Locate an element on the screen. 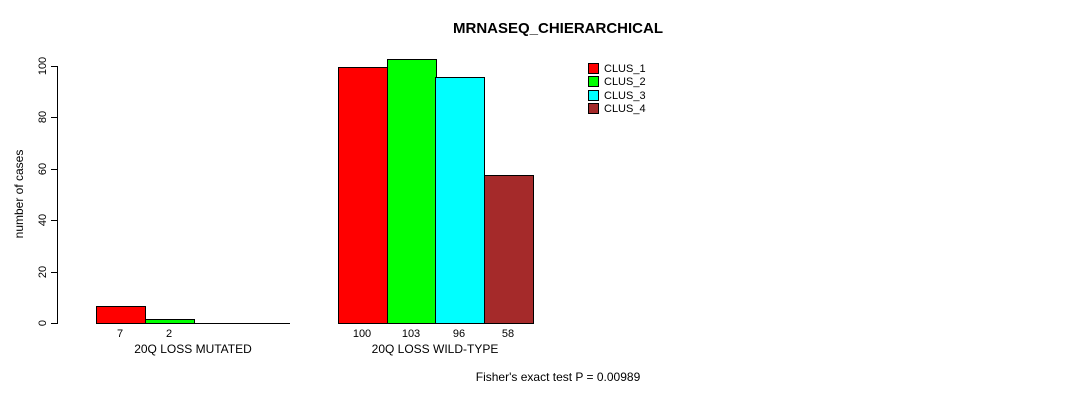 The width and height of the screenshot is (1090, 400). y-tick-label: 0 is located at coordinates (43, 323).